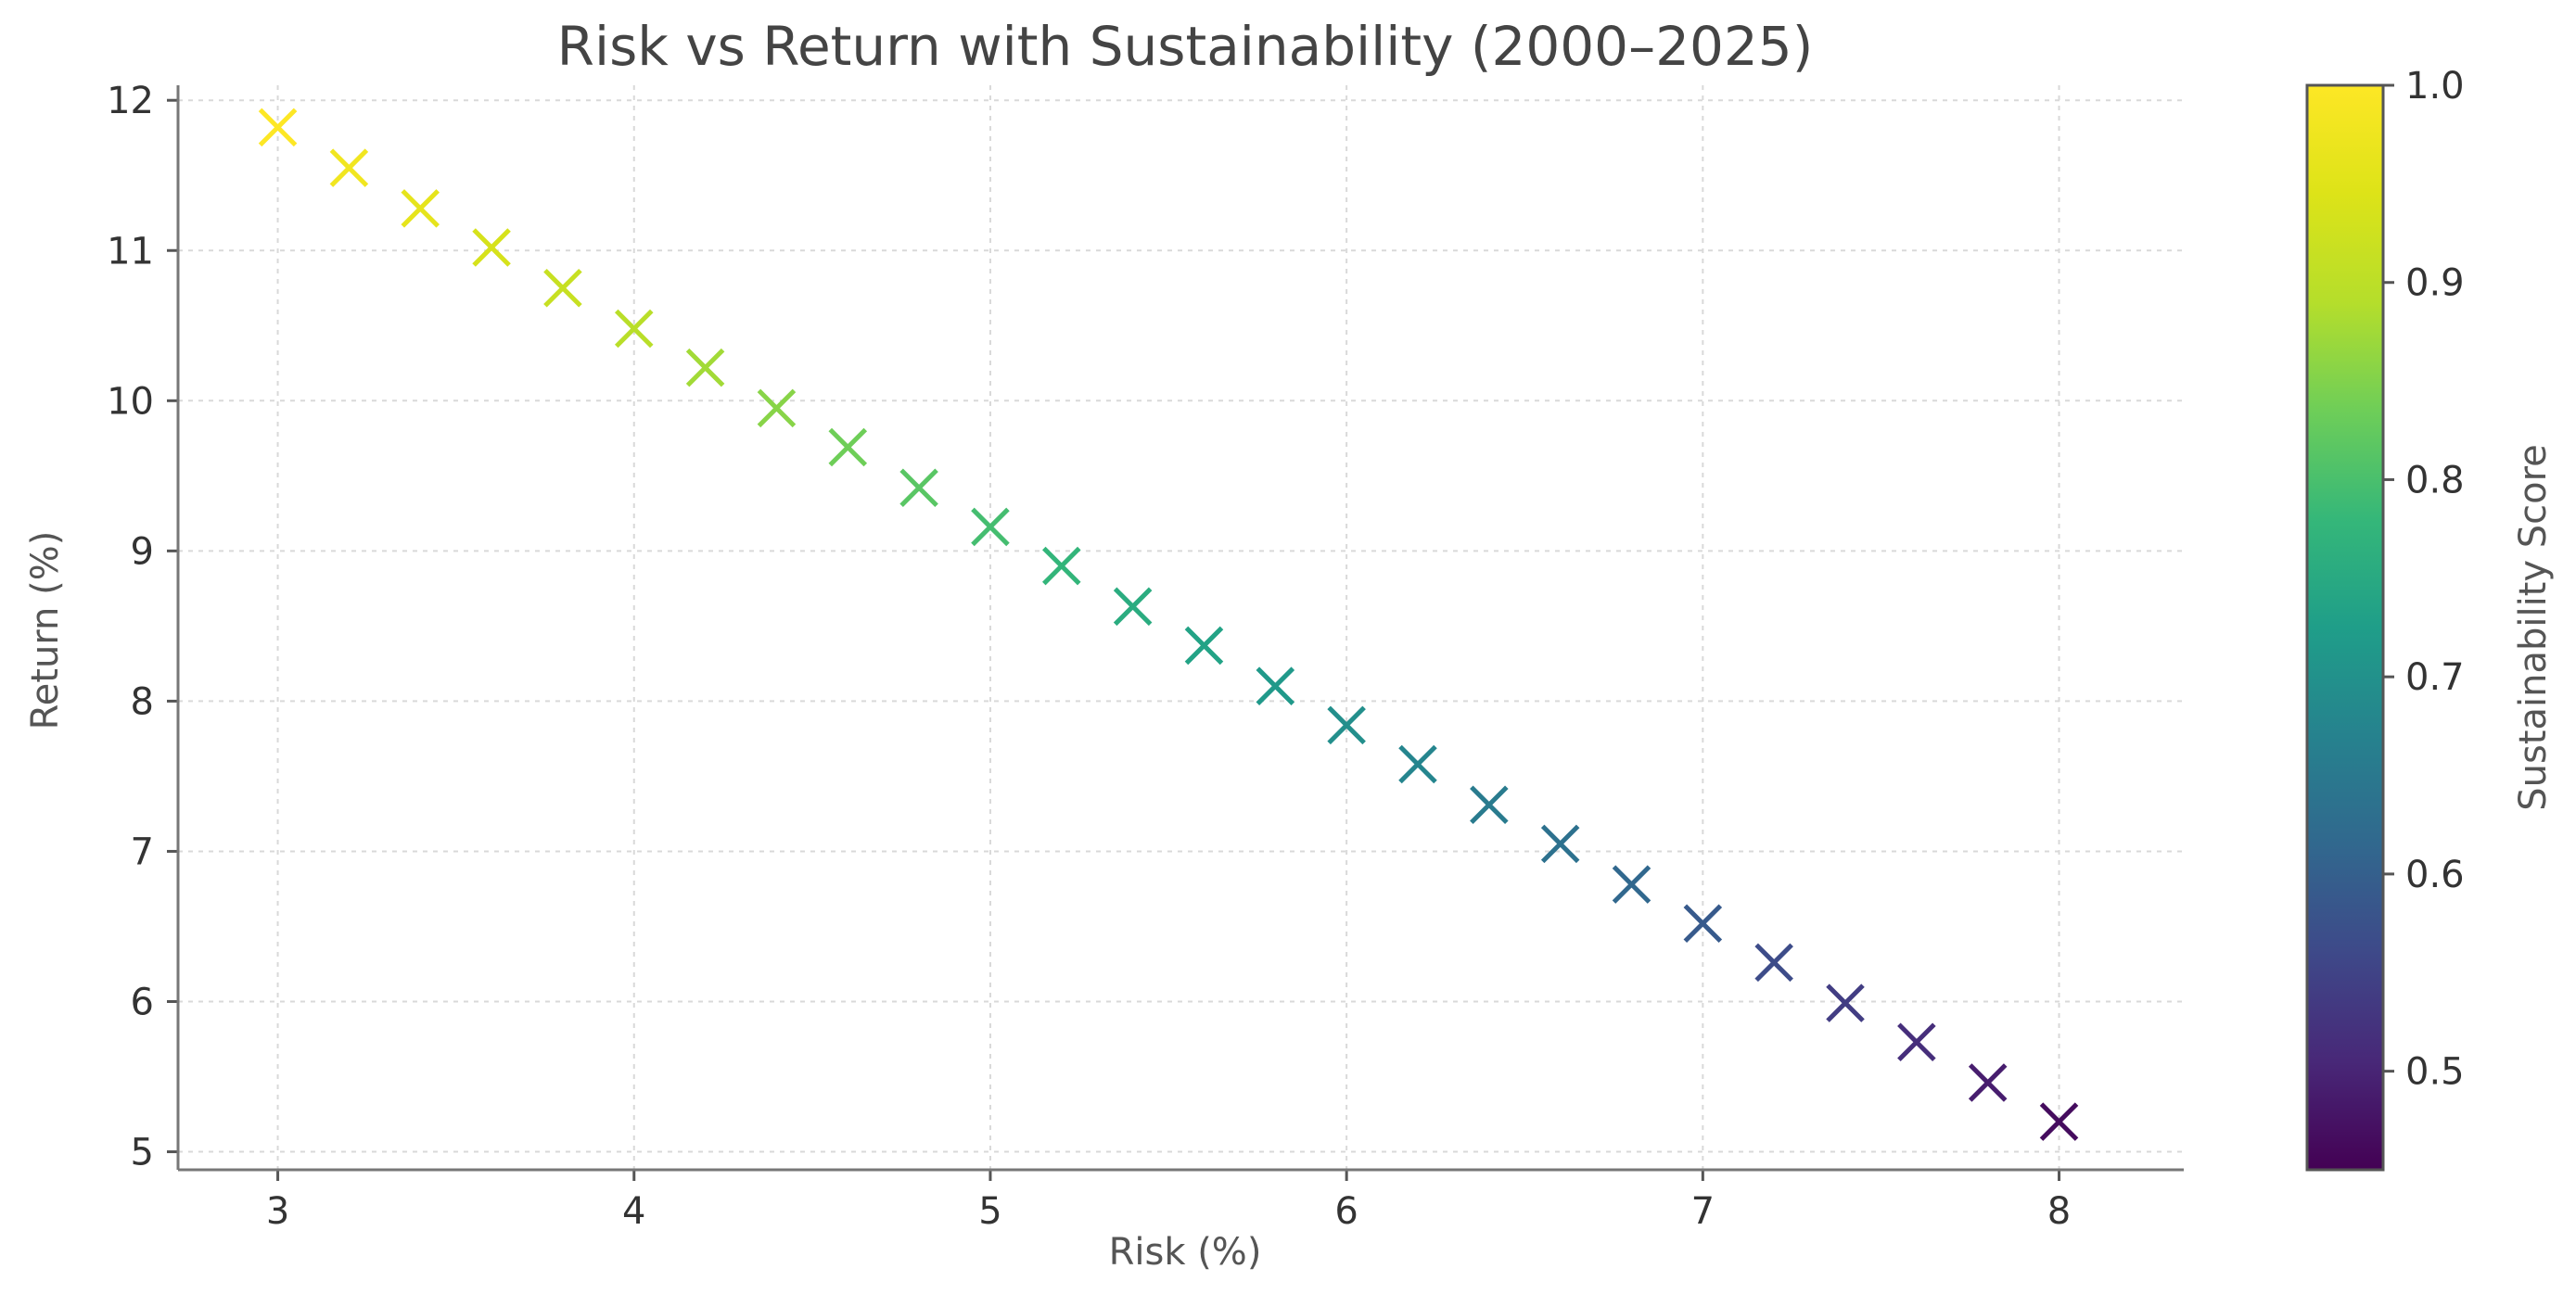 This screenshot has width=2576, height=1294. Describe the element at coordinates (1346, 1211) in the screenshot. I see `x-tick-label: 6` at that location.